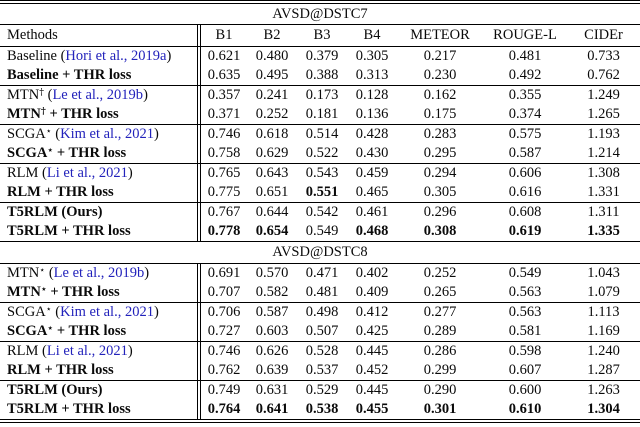 The image size is (640, 427). Describe the element at coordinates (272, 312) in the screenshot. I see `metric-value: 0.587` at that location.